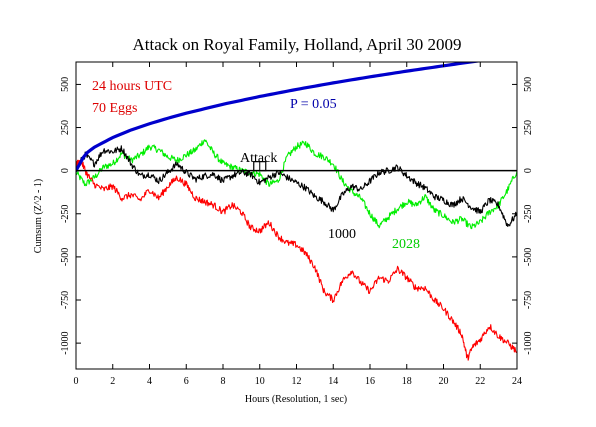 This screenshot has height=427, width=596. Describe the element at coordinates (528, 127) in the screenshot. I see `y-tick-label-right: 250` at that location.